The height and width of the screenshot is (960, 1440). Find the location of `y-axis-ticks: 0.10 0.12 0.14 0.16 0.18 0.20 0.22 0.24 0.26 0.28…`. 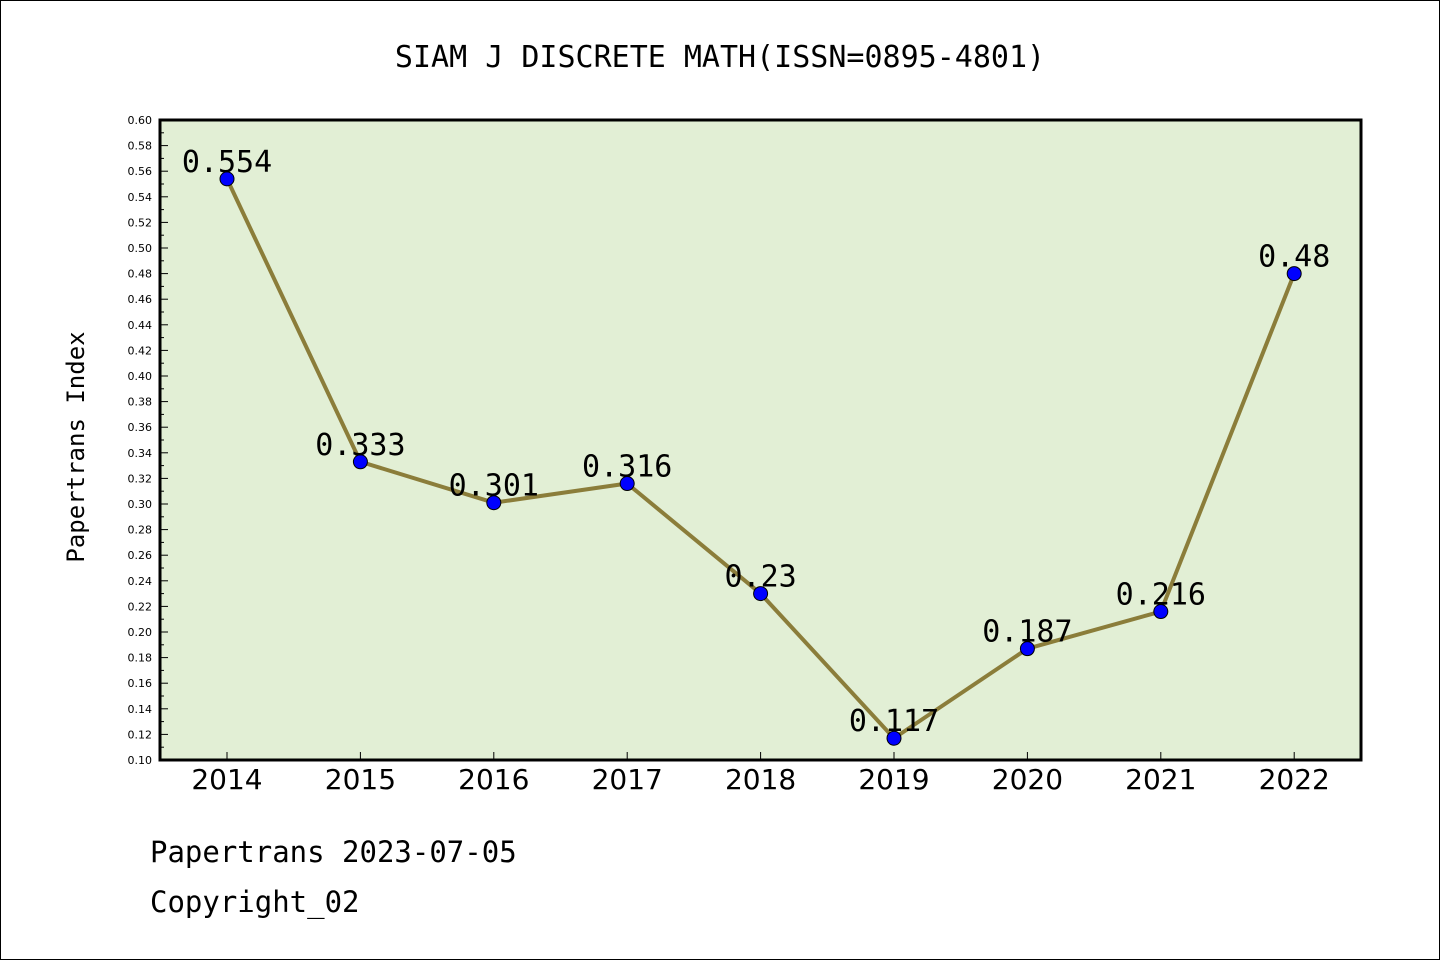

y-axis-ticks: 0.10 0.12 0.14 0.16 0.18 0.20 0.22 0.24 0.26 0.28… is located at coordinates (148, 440).